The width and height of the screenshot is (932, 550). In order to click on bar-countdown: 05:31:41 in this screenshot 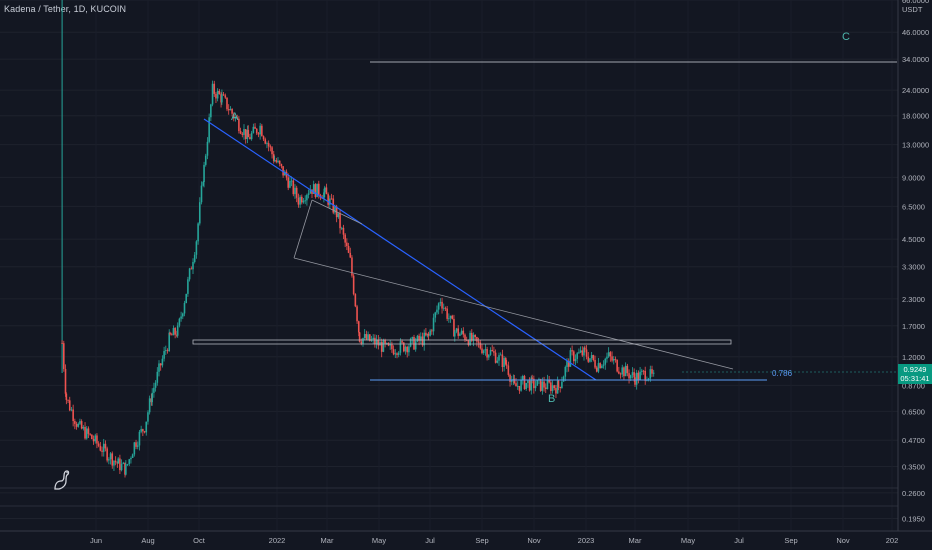, I will do `click(915, 378)`.